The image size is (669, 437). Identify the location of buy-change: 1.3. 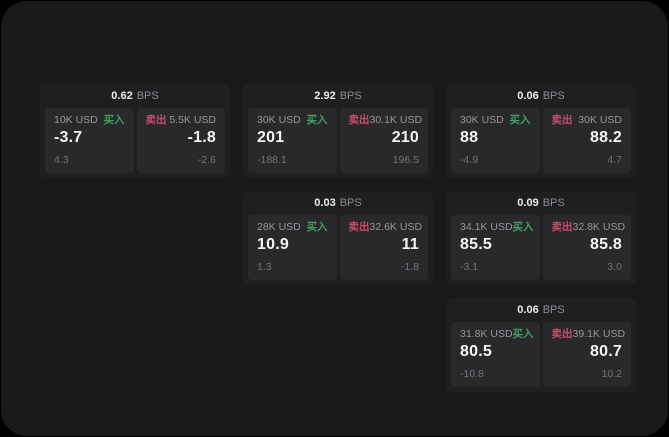
(264, 267).